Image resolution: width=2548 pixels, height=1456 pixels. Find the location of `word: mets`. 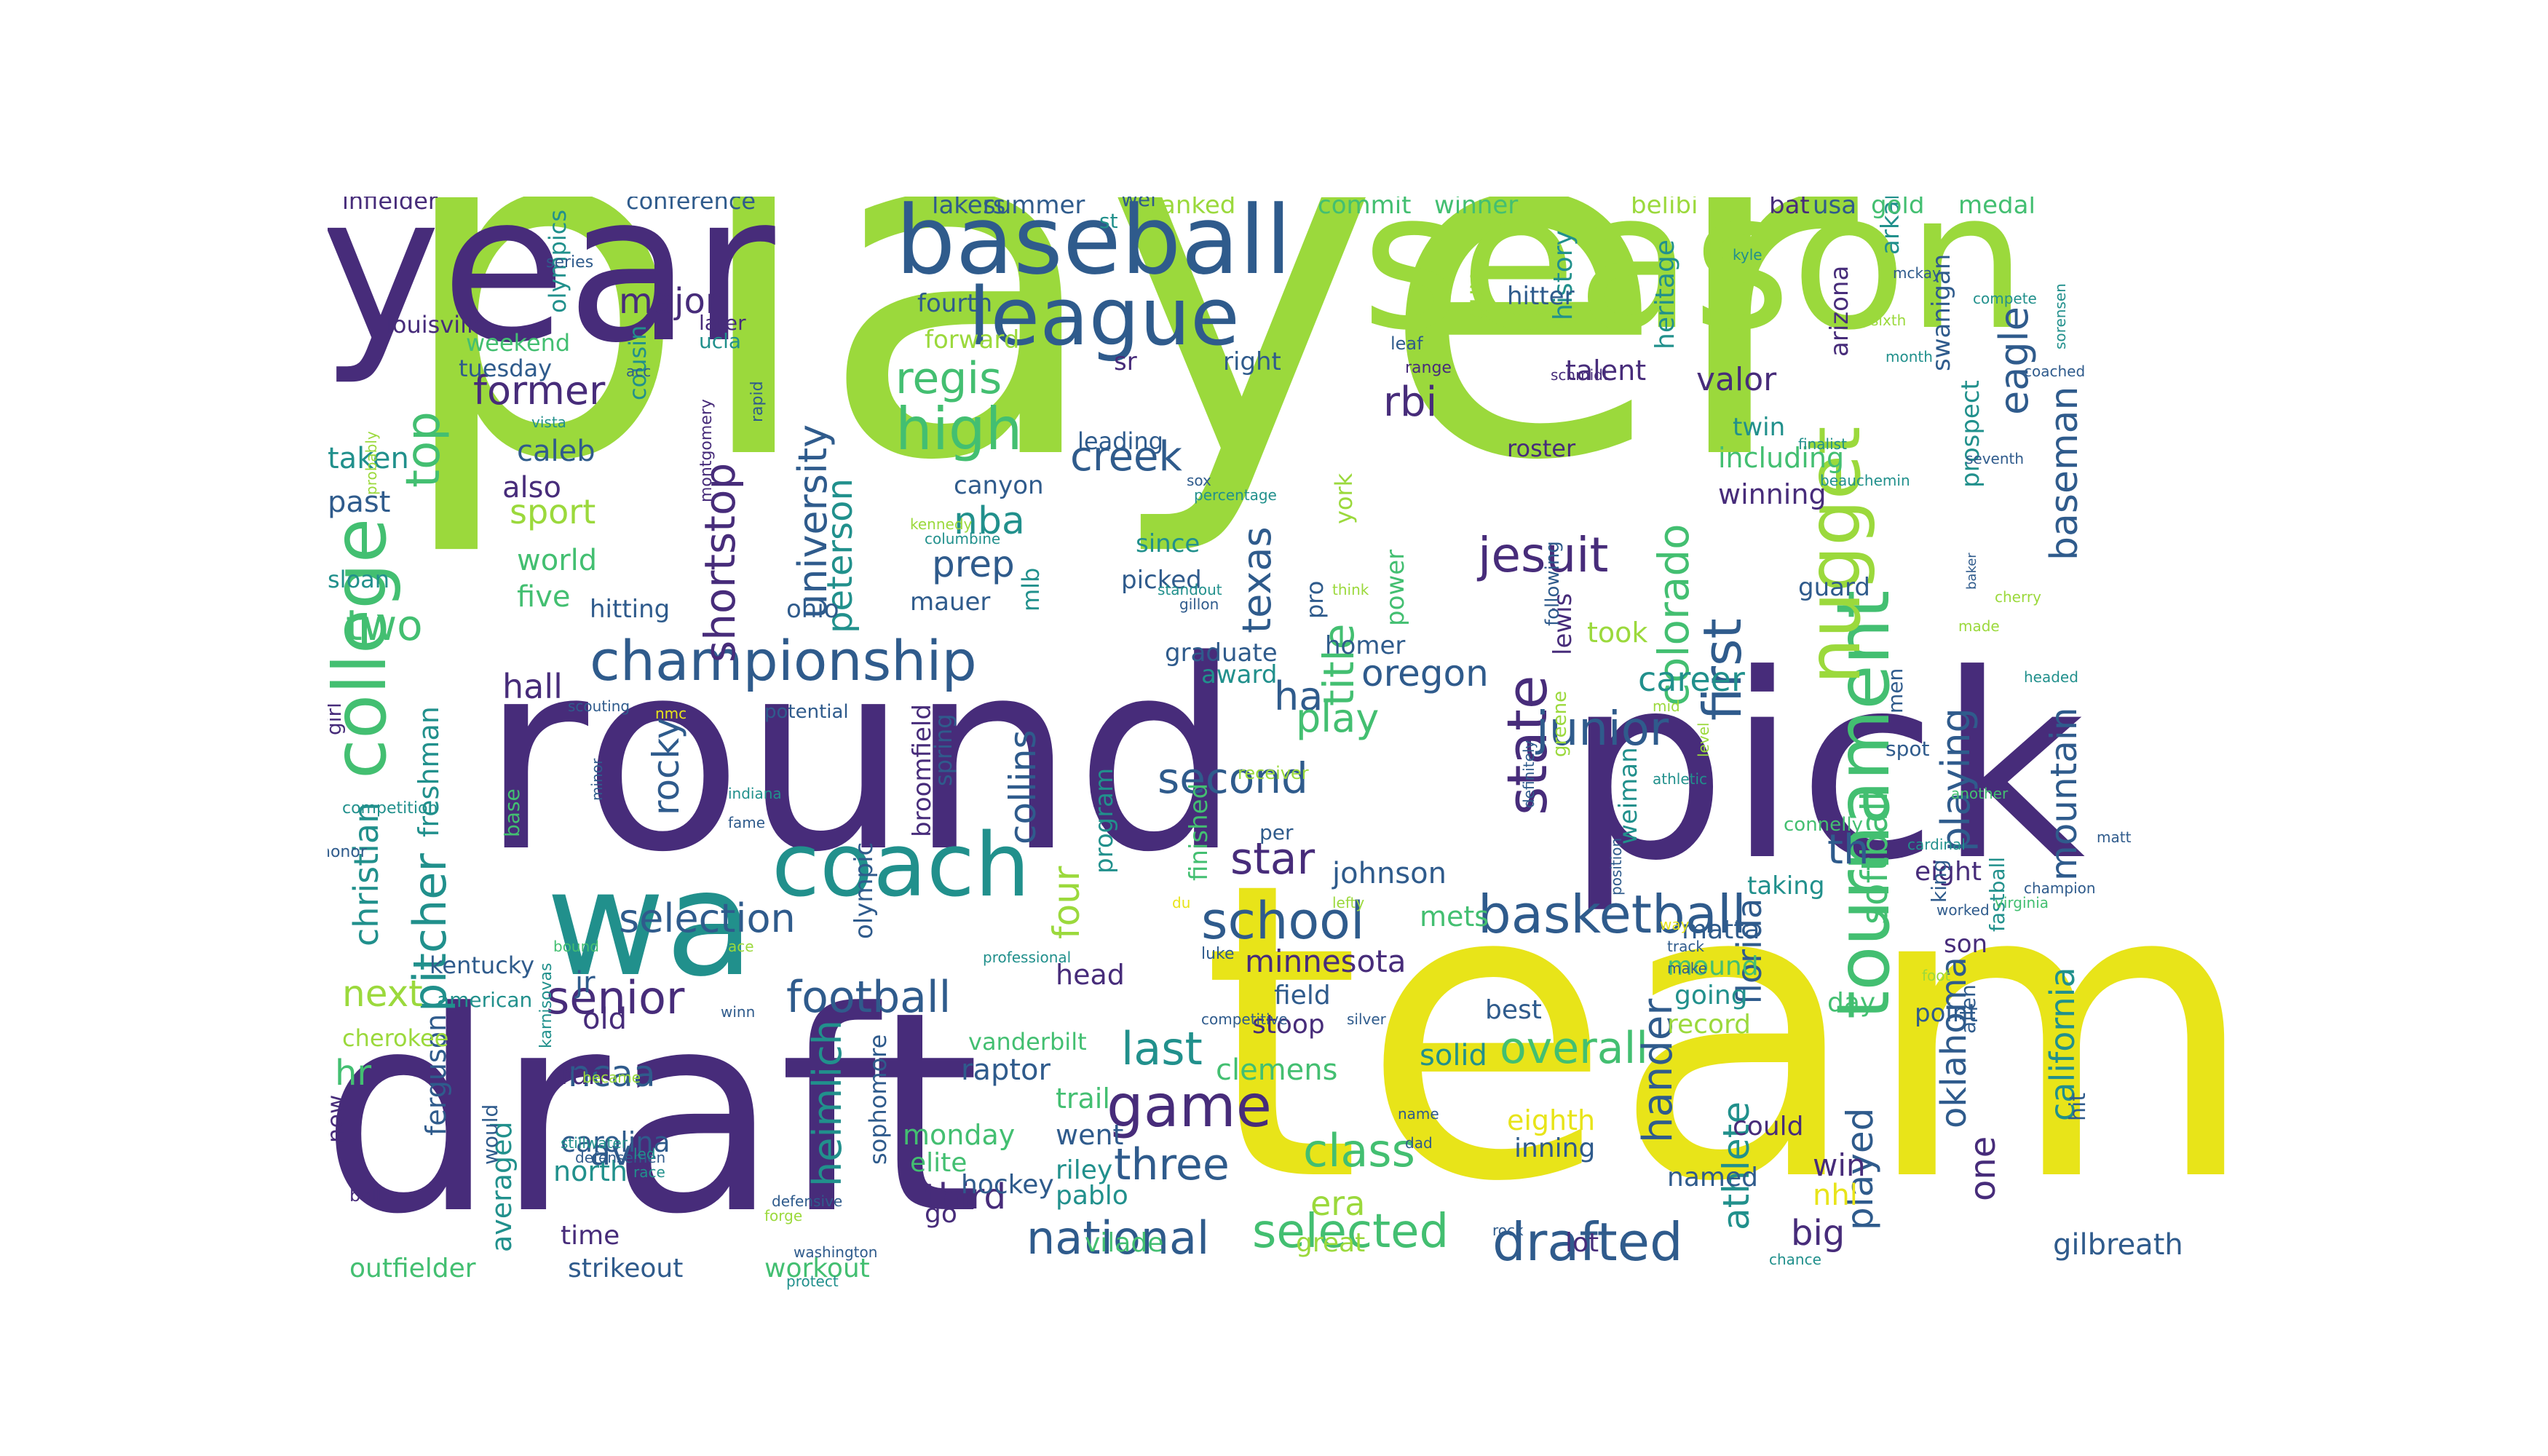

word: mets is located at coordinates (1454, 917).